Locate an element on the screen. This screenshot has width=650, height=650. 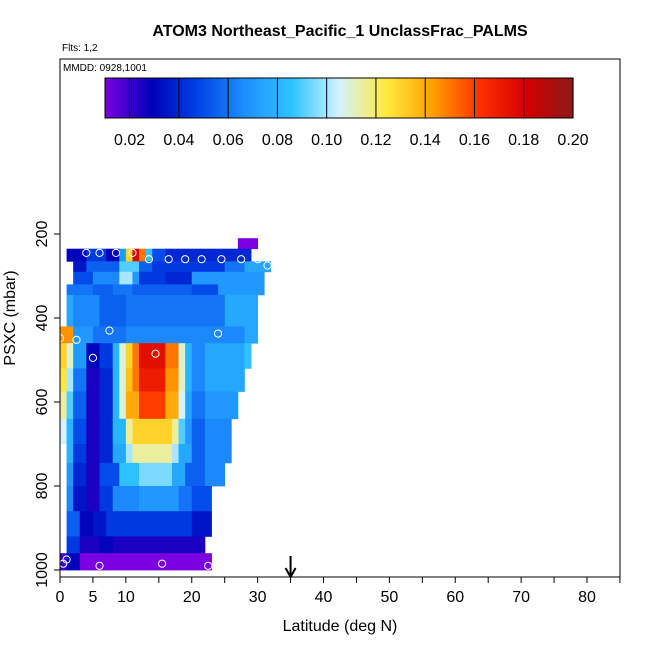
y-tick-label: 400 is located at coordinates (42, 318).